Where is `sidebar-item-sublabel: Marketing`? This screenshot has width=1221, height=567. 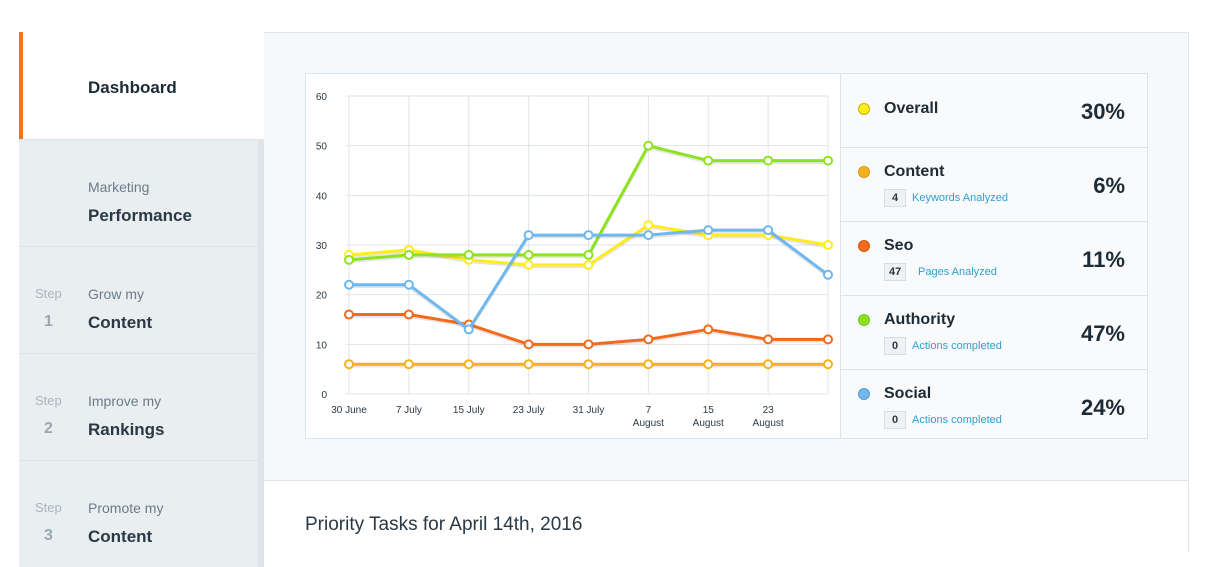
sidebar-item-sublabel: Marketing is located at coordinates (119, 187).